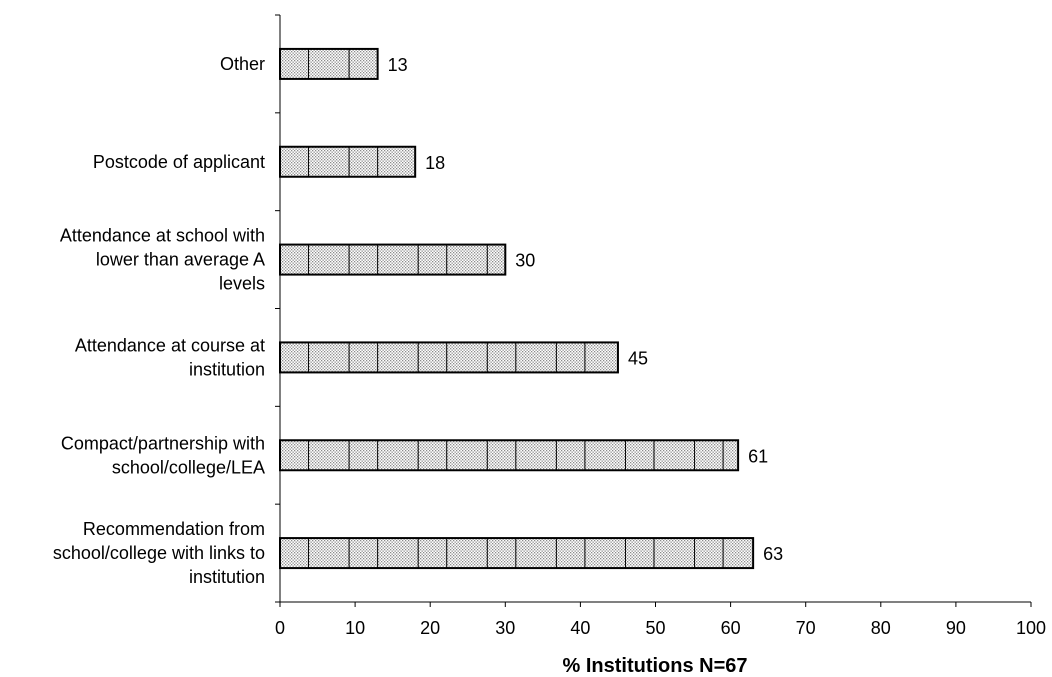  What do you see at coordinates (654, 666) in the screenshot?
I see `x-axis-title: % Institutions N=67` at bounding box center [654, 666].